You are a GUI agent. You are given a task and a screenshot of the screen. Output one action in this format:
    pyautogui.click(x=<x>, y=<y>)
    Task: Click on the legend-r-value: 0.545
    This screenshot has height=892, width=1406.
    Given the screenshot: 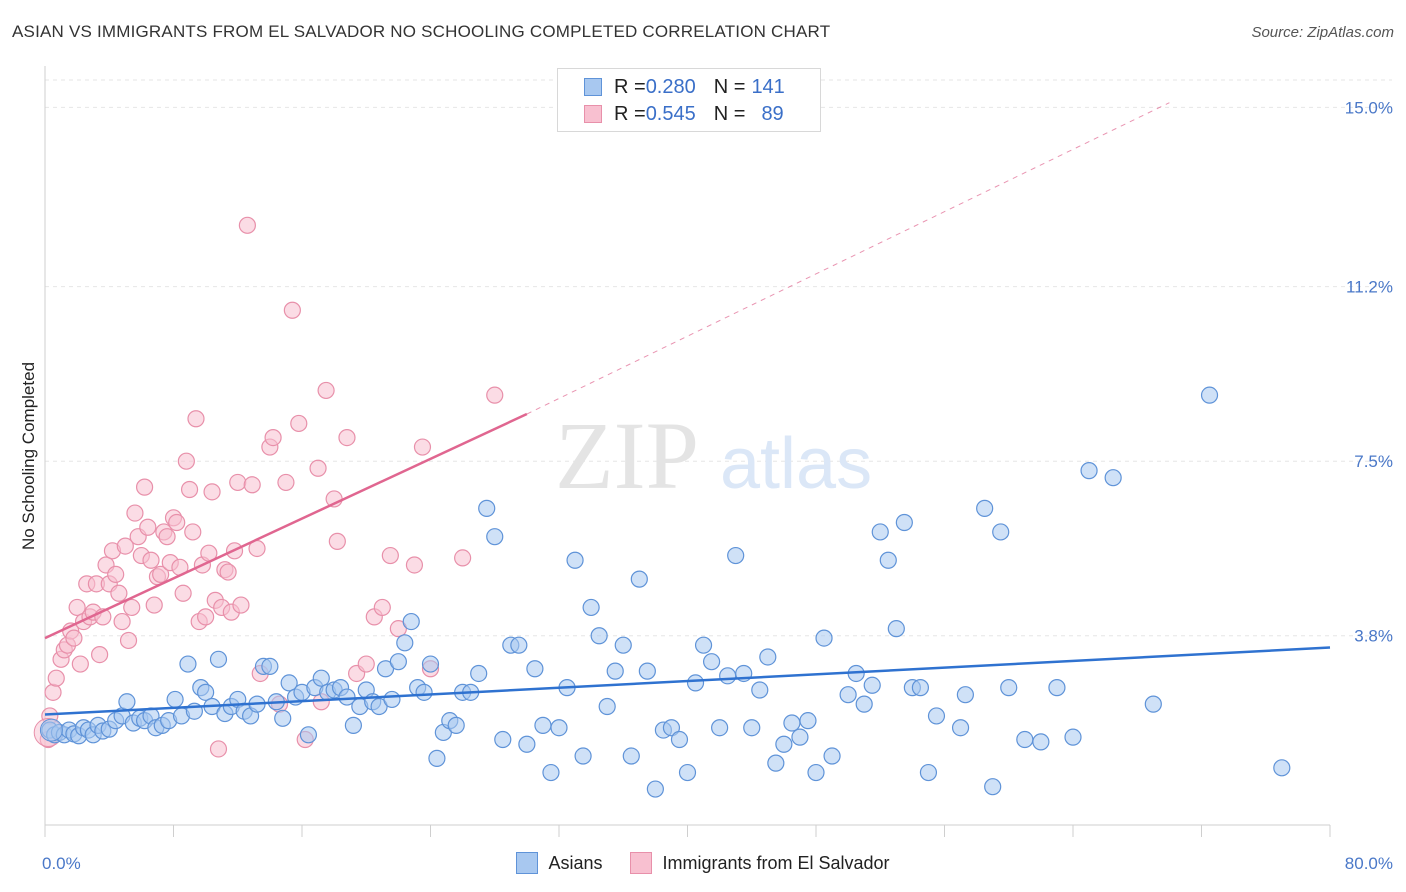 What is the action you would take?
    pyautogui.click(x=670, y=113)
    